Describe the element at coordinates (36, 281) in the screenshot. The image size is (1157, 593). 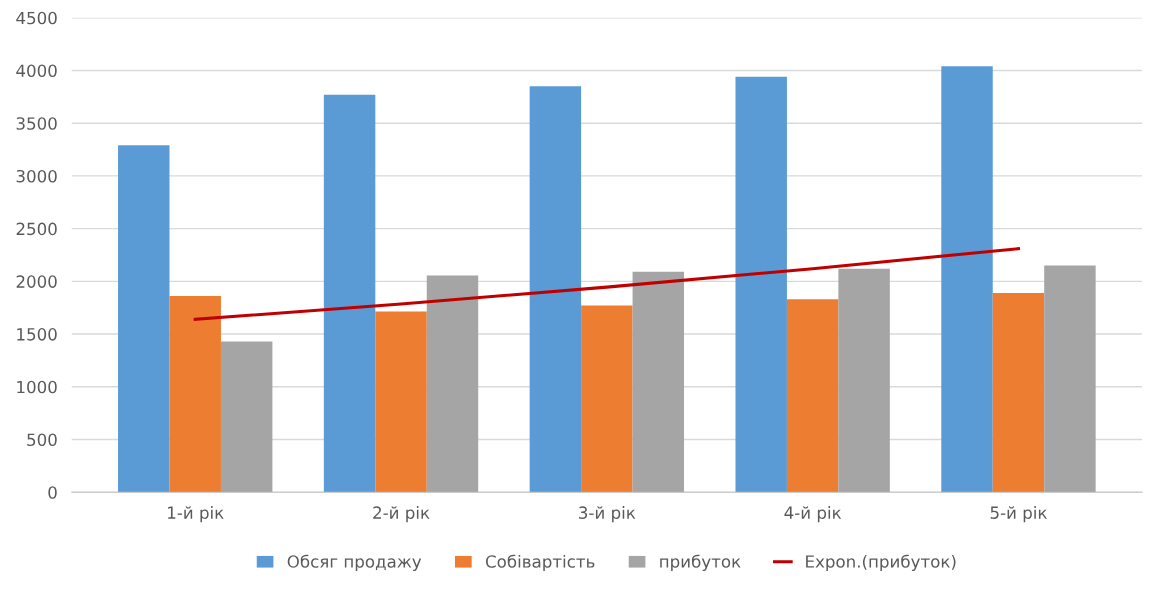
I see `y-tick-label: 2000` at that location.